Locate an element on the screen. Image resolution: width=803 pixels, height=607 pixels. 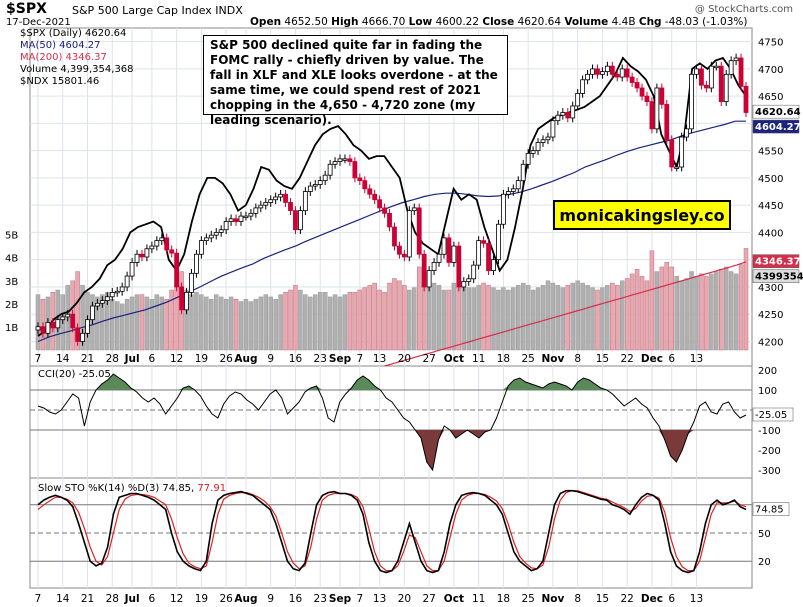
price-tick-label: 4300 is located at coordinates (770, 288).